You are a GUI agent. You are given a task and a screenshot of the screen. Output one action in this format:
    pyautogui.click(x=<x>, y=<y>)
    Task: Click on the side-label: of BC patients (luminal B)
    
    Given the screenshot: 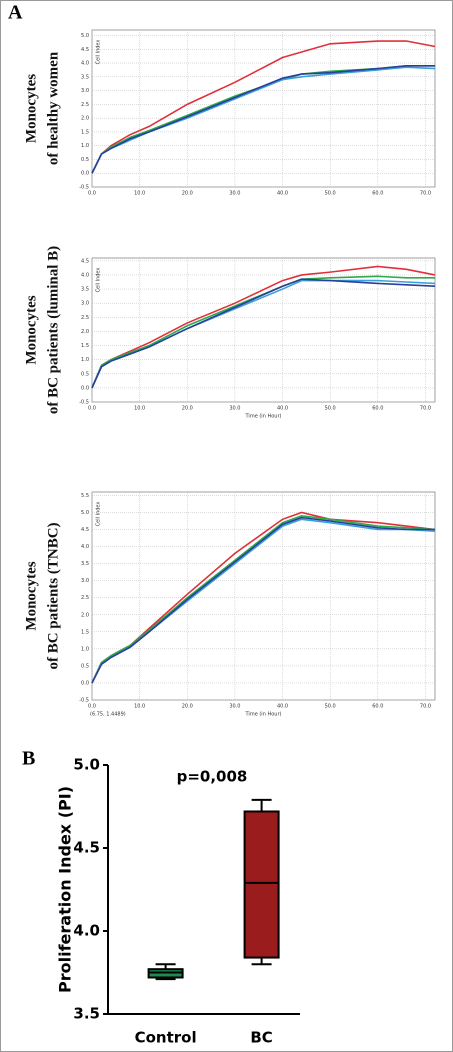 What is the action you would take?
    pyautogui.click(x=53, y=330)
    